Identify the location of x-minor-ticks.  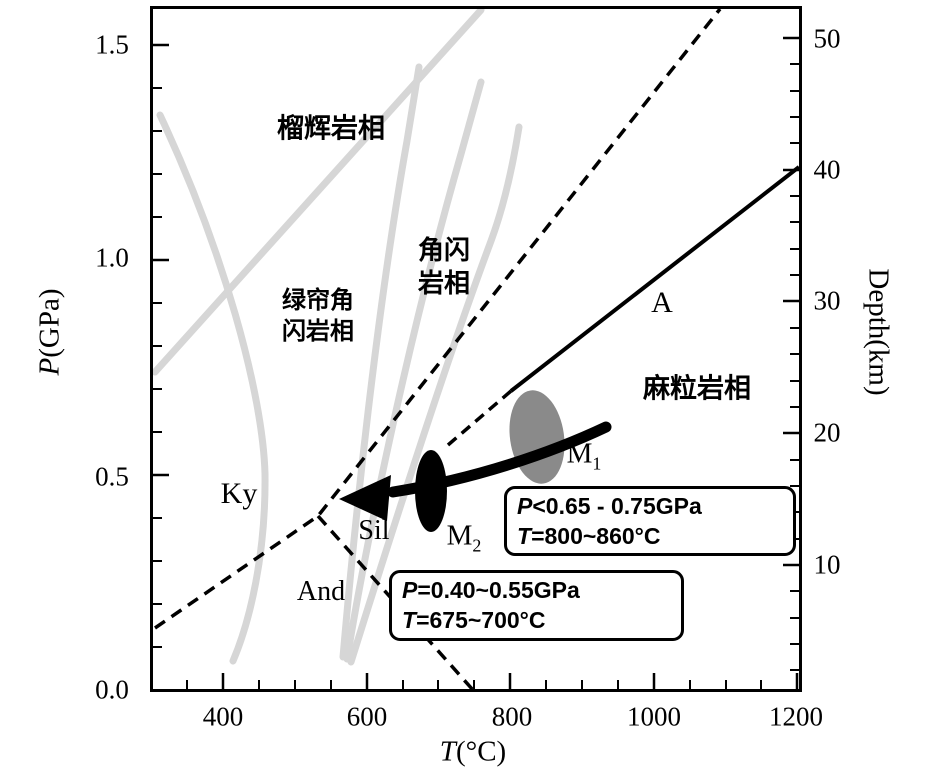
(474, 684).